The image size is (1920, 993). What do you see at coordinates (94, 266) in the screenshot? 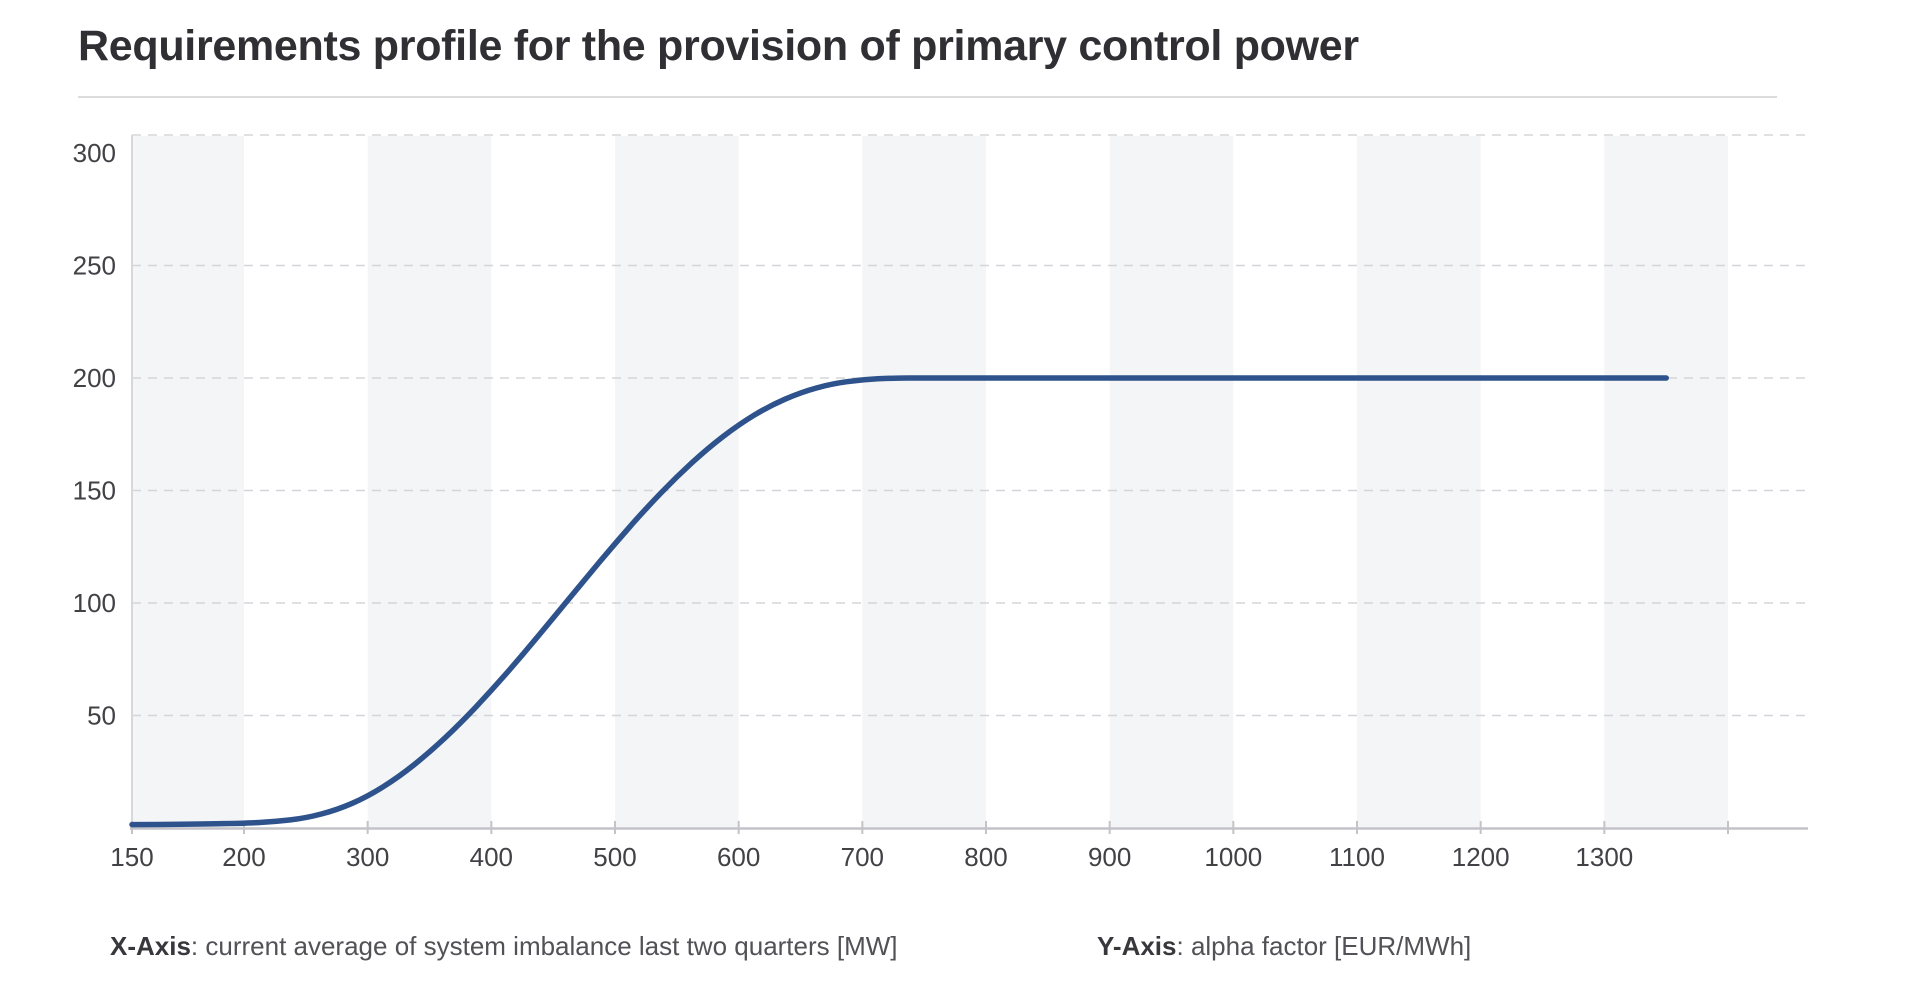
I see `y-tick-label: 250` at bounding box center [94, 266].